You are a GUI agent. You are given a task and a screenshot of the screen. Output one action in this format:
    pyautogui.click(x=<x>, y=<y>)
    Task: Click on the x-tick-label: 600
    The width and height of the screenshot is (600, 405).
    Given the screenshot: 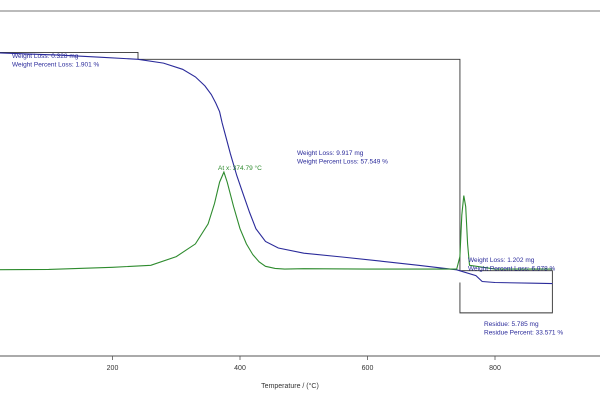 What is the action you would take?
    pyautogui.click(x=368, y=368)
    